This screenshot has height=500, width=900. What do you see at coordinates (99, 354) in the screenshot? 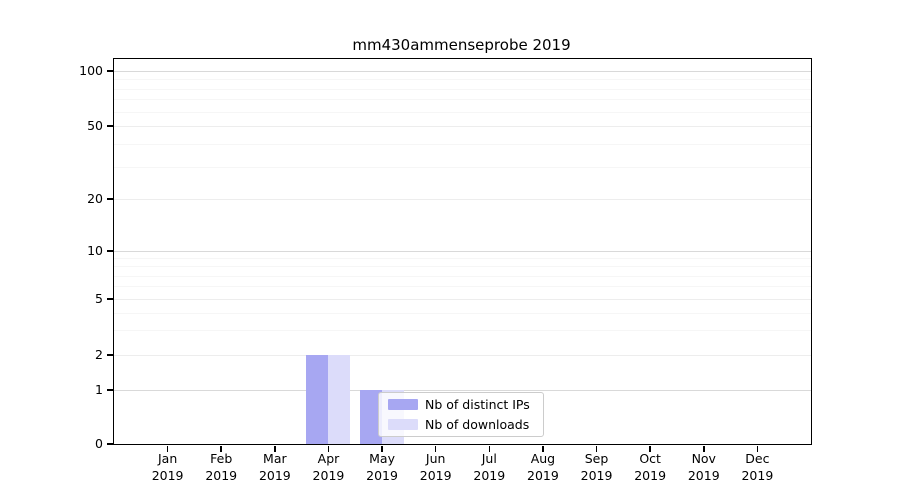
I see `y-axis-tick-label: 2` at bounding box center [99, 354].